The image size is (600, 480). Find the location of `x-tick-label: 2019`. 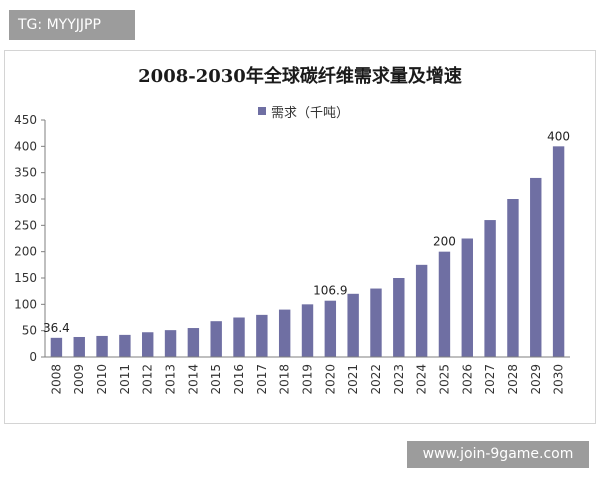

x-tick-label: 2019 is located at coordinates (308, 379).